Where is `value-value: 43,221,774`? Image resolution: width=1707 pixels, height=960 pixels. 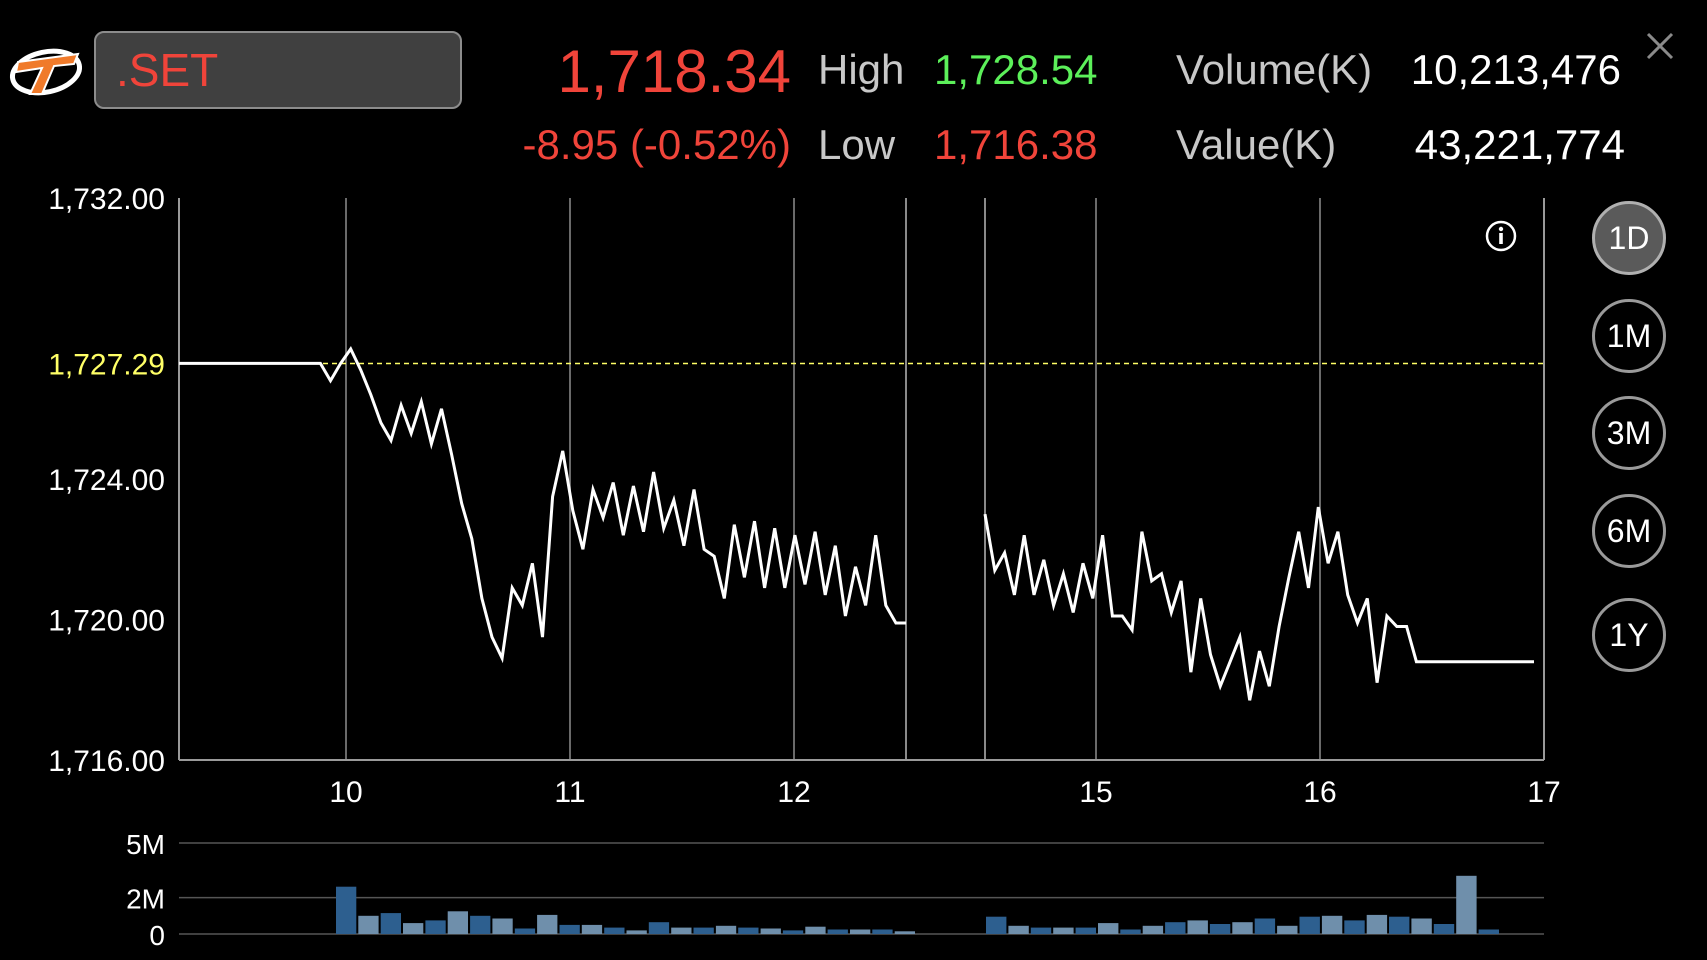
value-value: 43,221,774 is located at coordinates (1519, 144).